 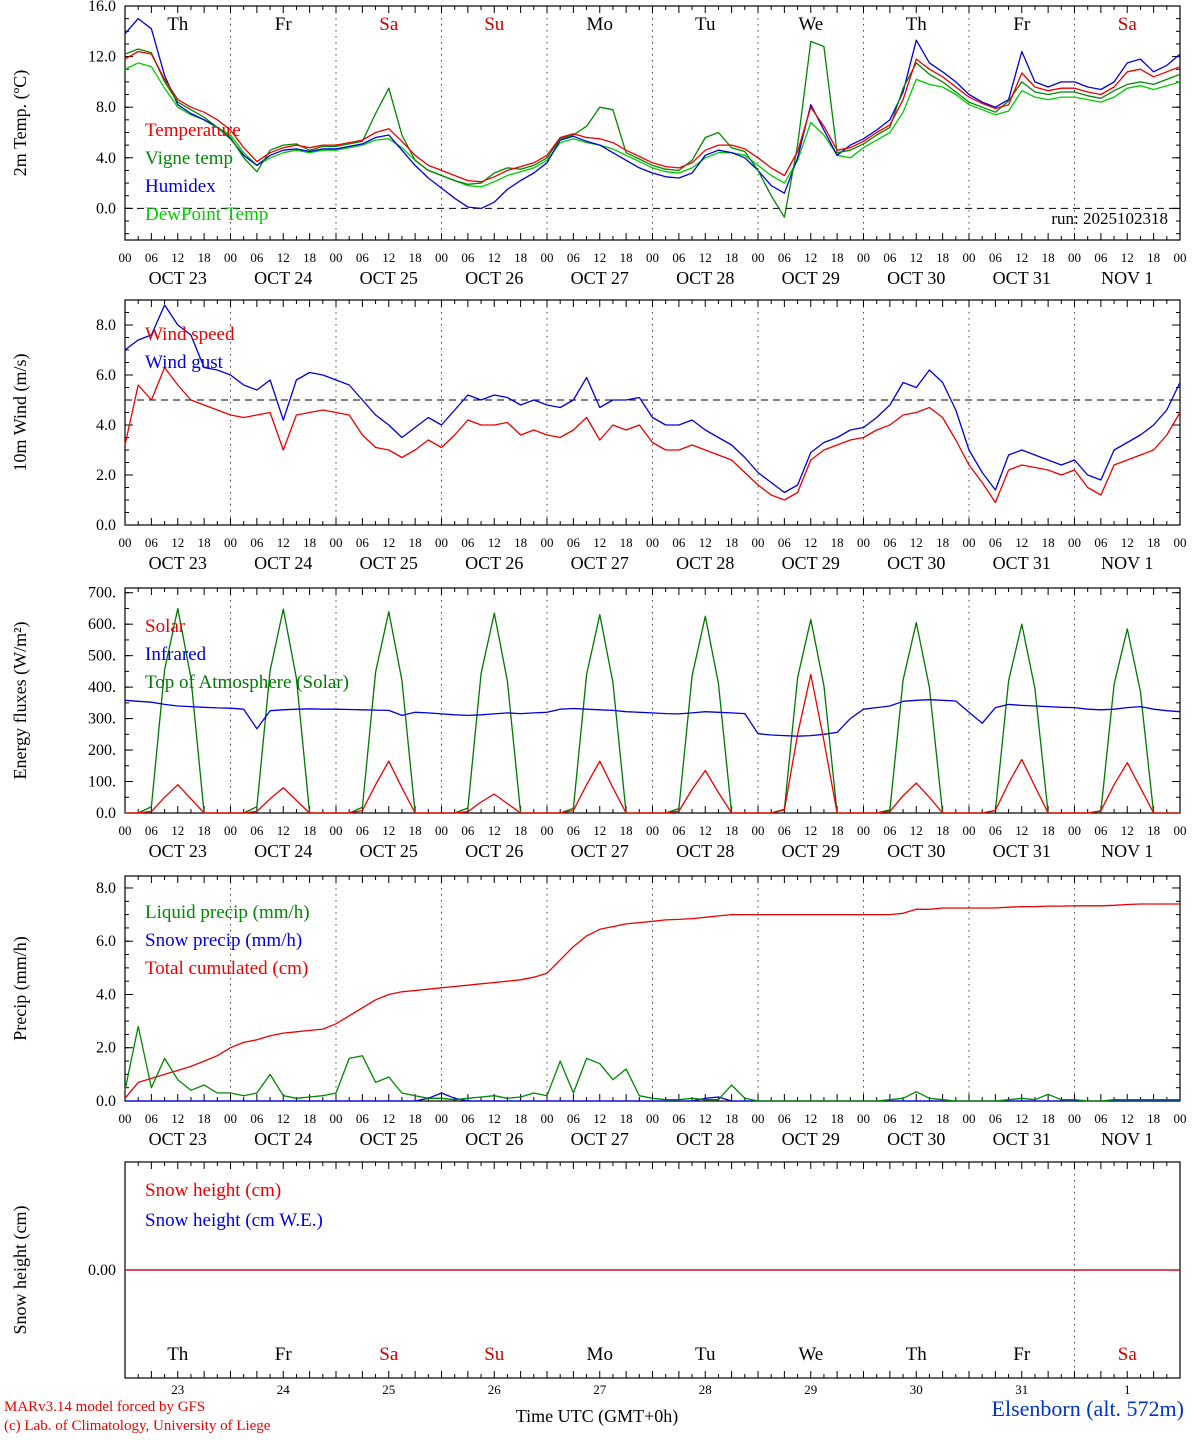 What do you see at coordinates (106, 325) in the screenshot?
I see `svg-text: 8.0` at bounding box center [106, 325].